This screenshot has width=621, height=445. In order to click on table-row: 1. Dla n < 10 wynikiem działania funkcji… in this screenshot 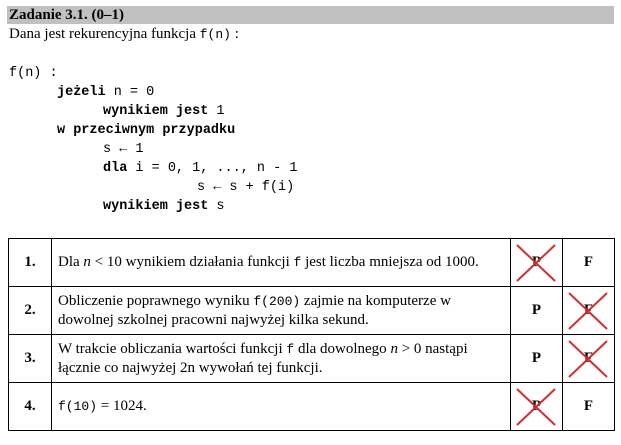, I will do `click(311, 262)`.